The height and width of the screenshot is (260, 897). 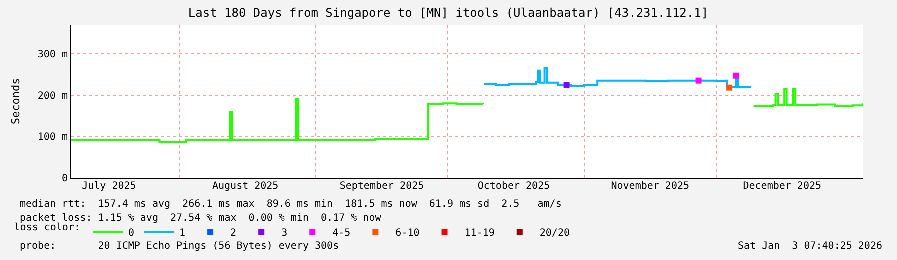 What do you see at coordinates (245, 186) in the screenshot?
I see `x-tick-label: August 2025` at bounding box center [245, 186].